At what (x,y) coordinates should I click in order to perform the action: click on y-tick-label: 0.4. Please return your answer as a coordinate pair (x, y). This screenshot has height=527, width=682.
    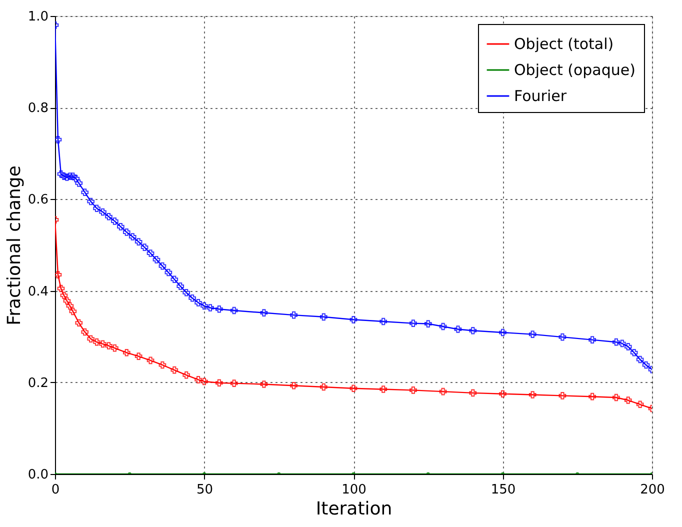
    Looking at the image, I should click on (38, 292).